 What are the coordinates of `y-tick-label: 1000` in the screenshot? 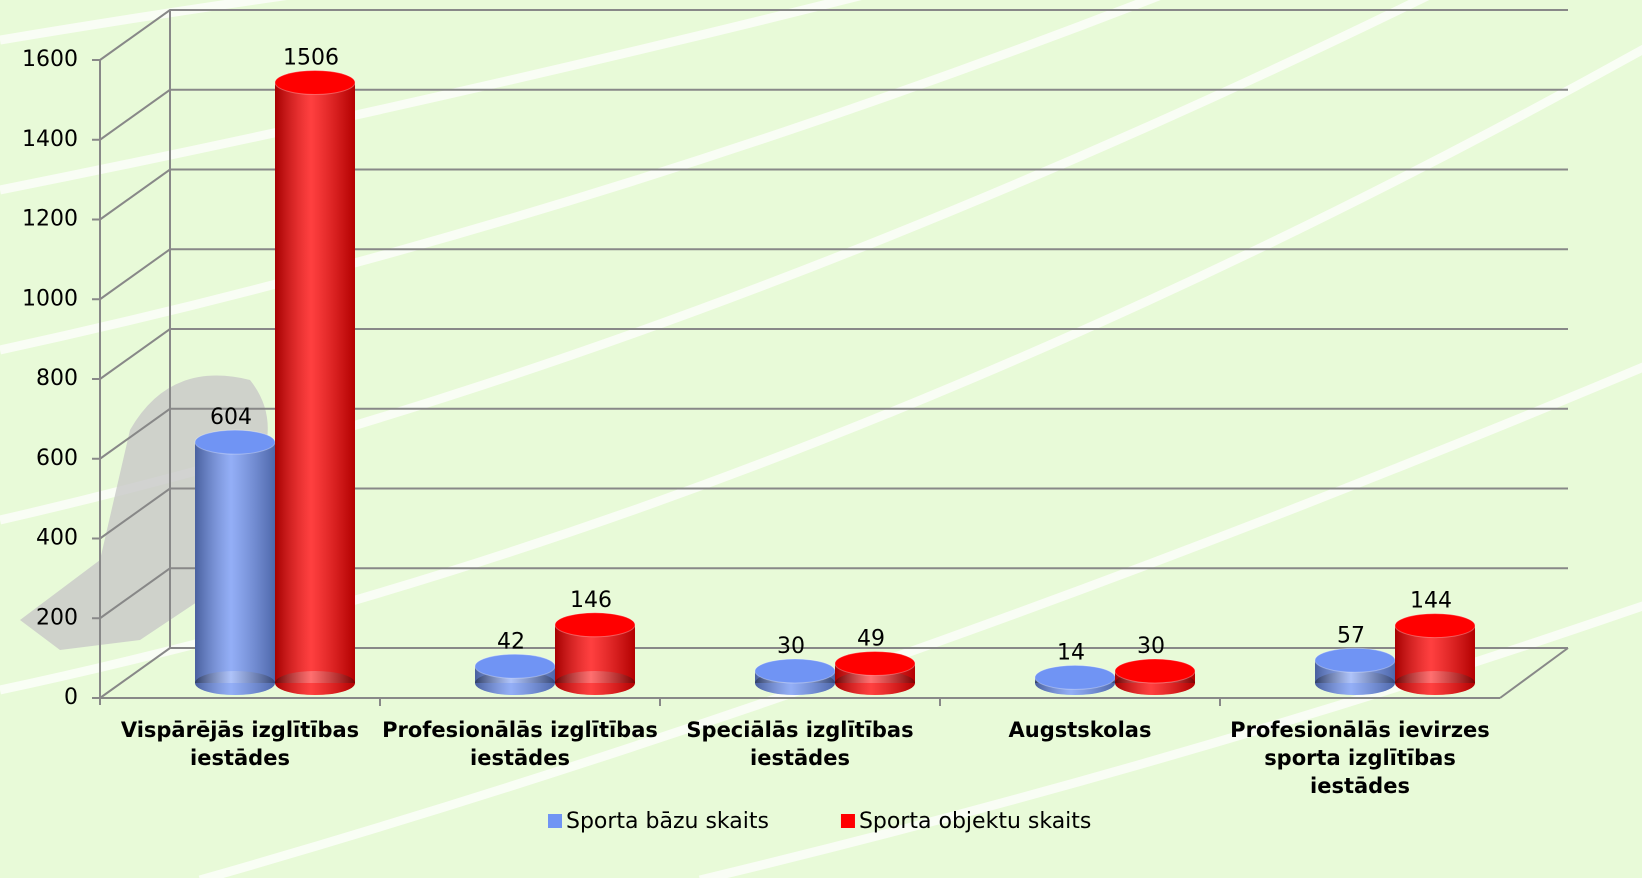 It's located at (50, 298).